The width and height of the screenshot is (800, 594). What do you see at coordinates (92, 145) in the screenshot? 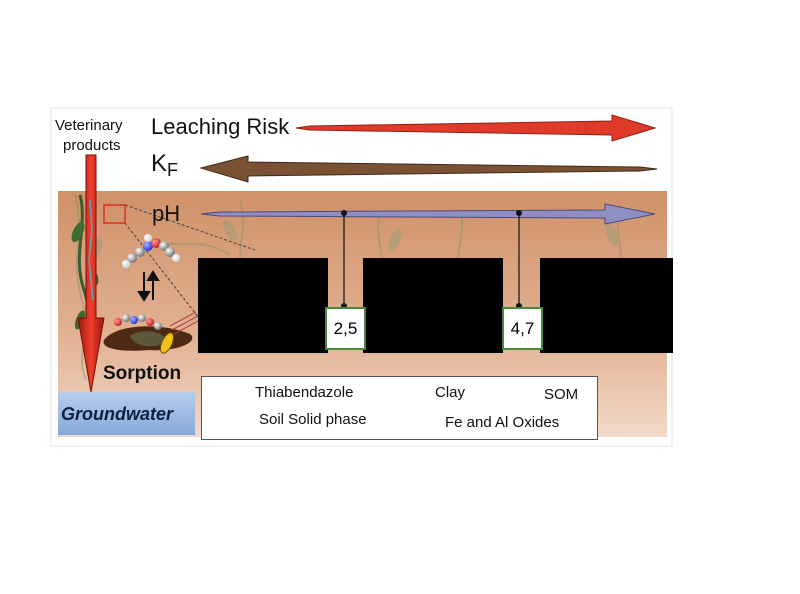
I see `veterinary-label-line2: products` at bounding box center [92, 145].